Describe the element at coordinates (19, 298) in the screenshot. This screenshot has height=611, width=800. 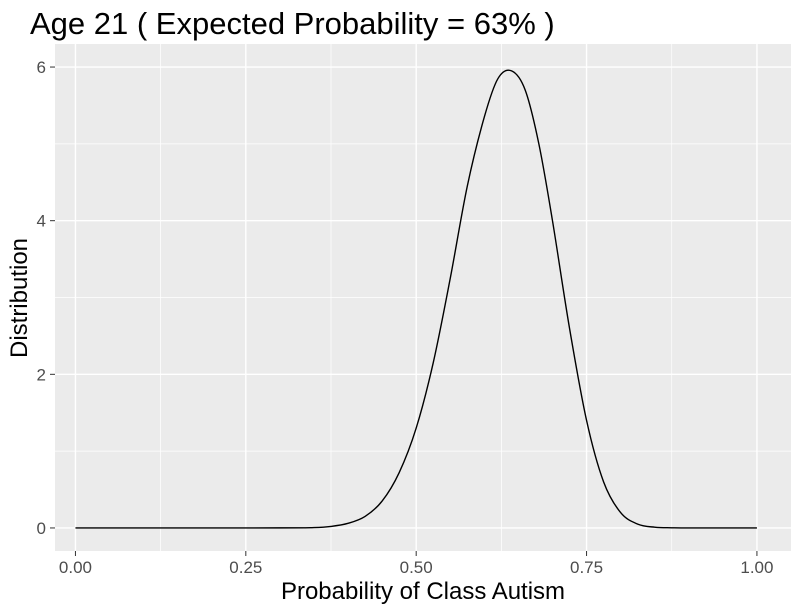
I see `y-axis-label: Distribution` at that location.